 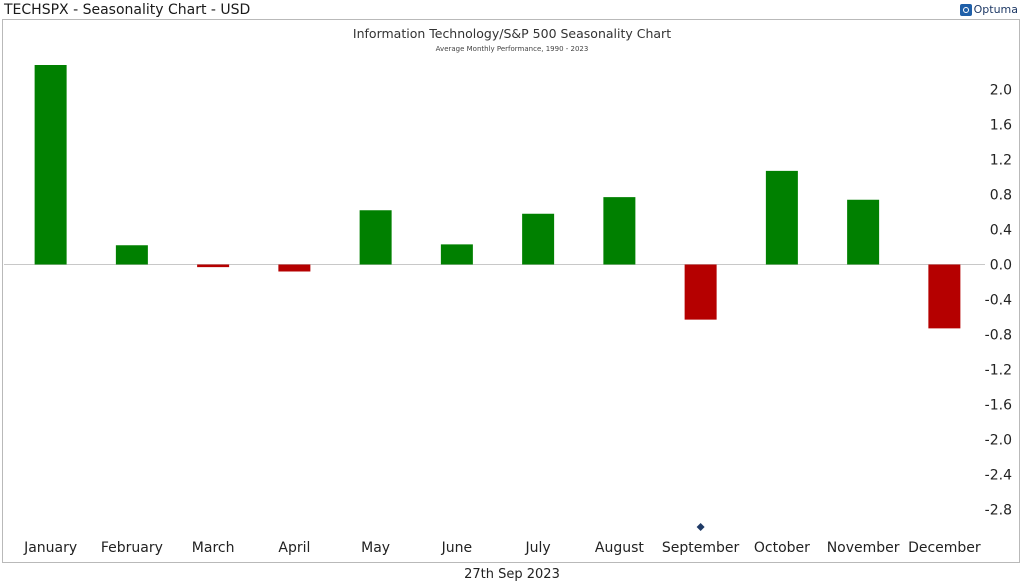 What do you see at coordinates (50, 165) in the screenshot?
I see `bar-january` at bounding box center [50, 165].